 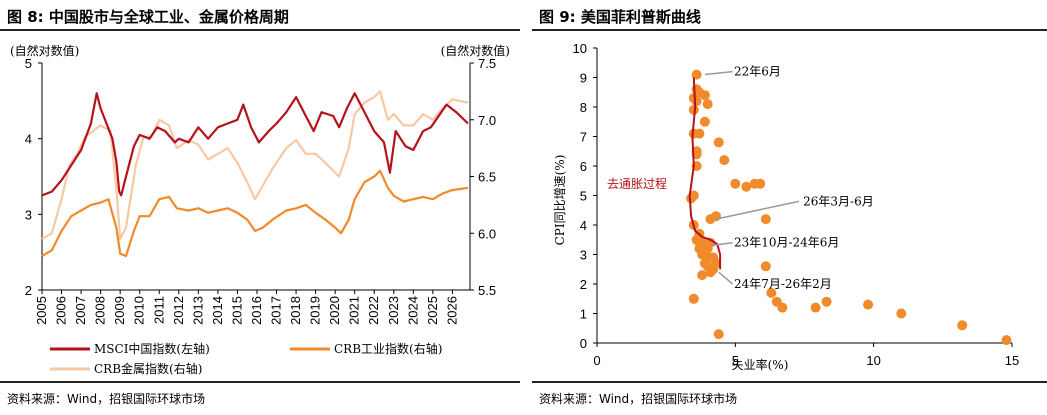 I want to click on y-right-tick-label: 7.5, so click(x=487, y=63).